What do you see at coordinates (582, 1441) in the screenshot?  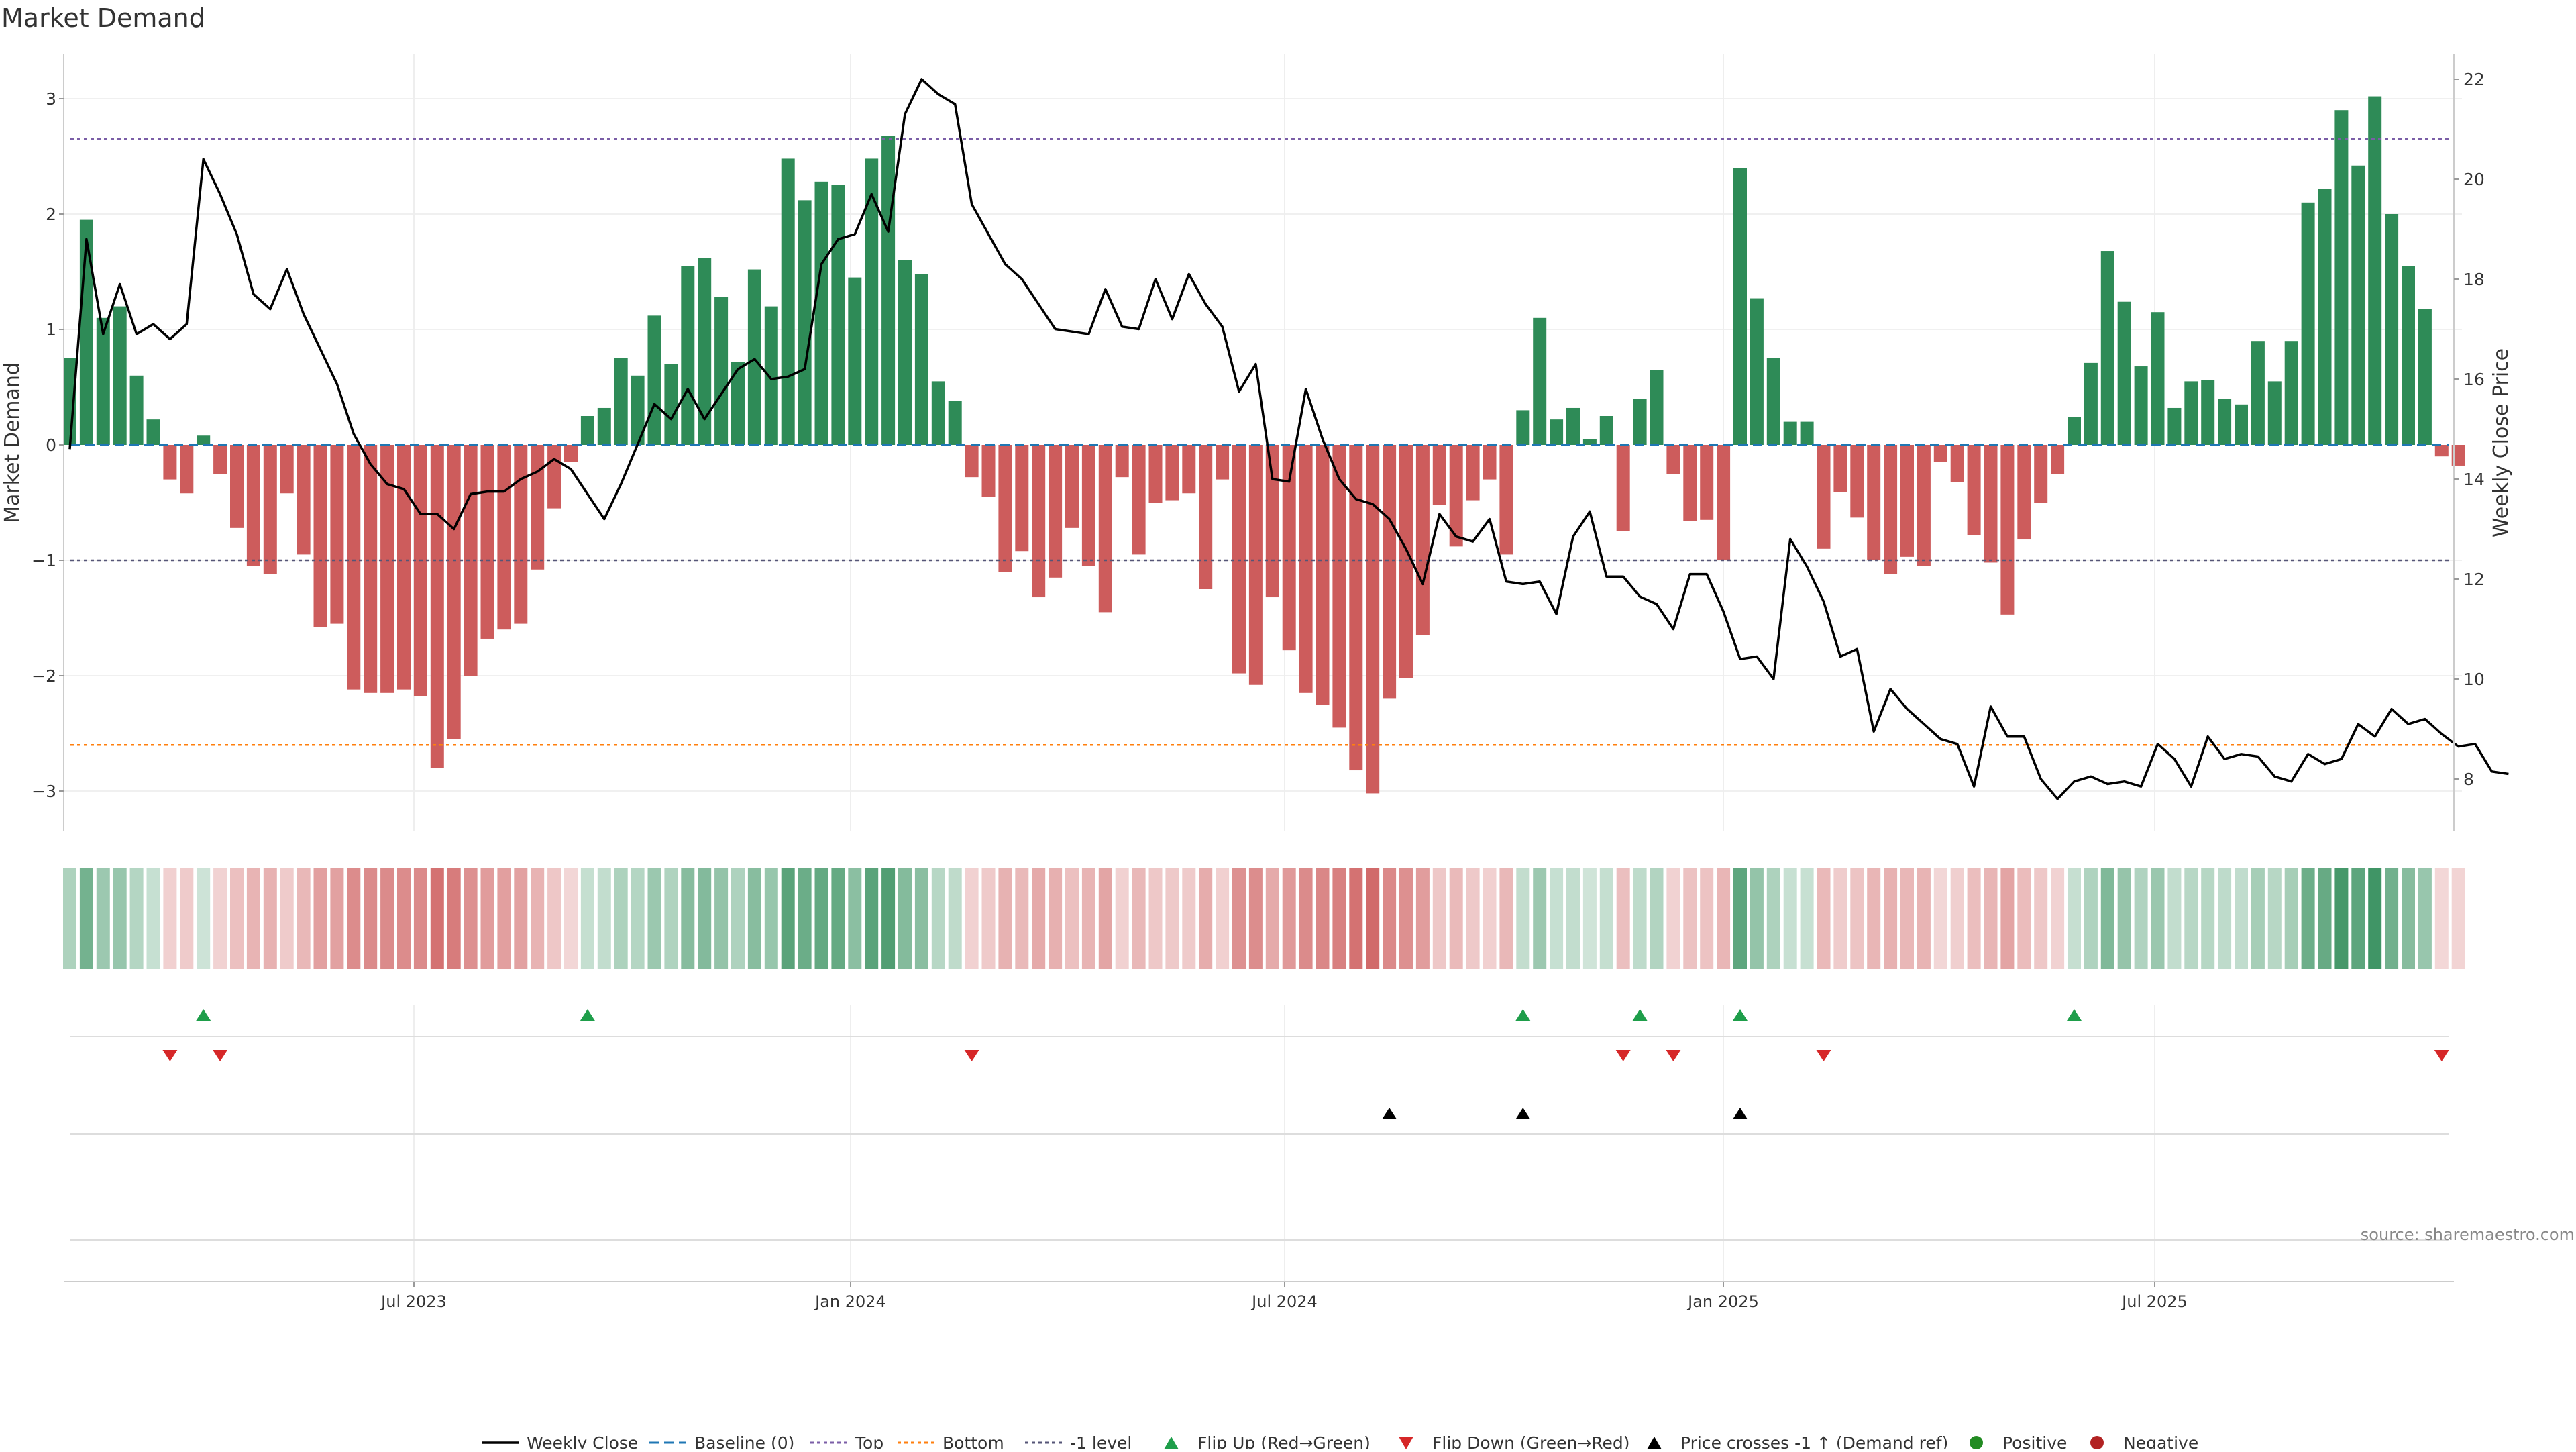 I see `legend-label: Weekly Close` at bounding box center [582, 1441].